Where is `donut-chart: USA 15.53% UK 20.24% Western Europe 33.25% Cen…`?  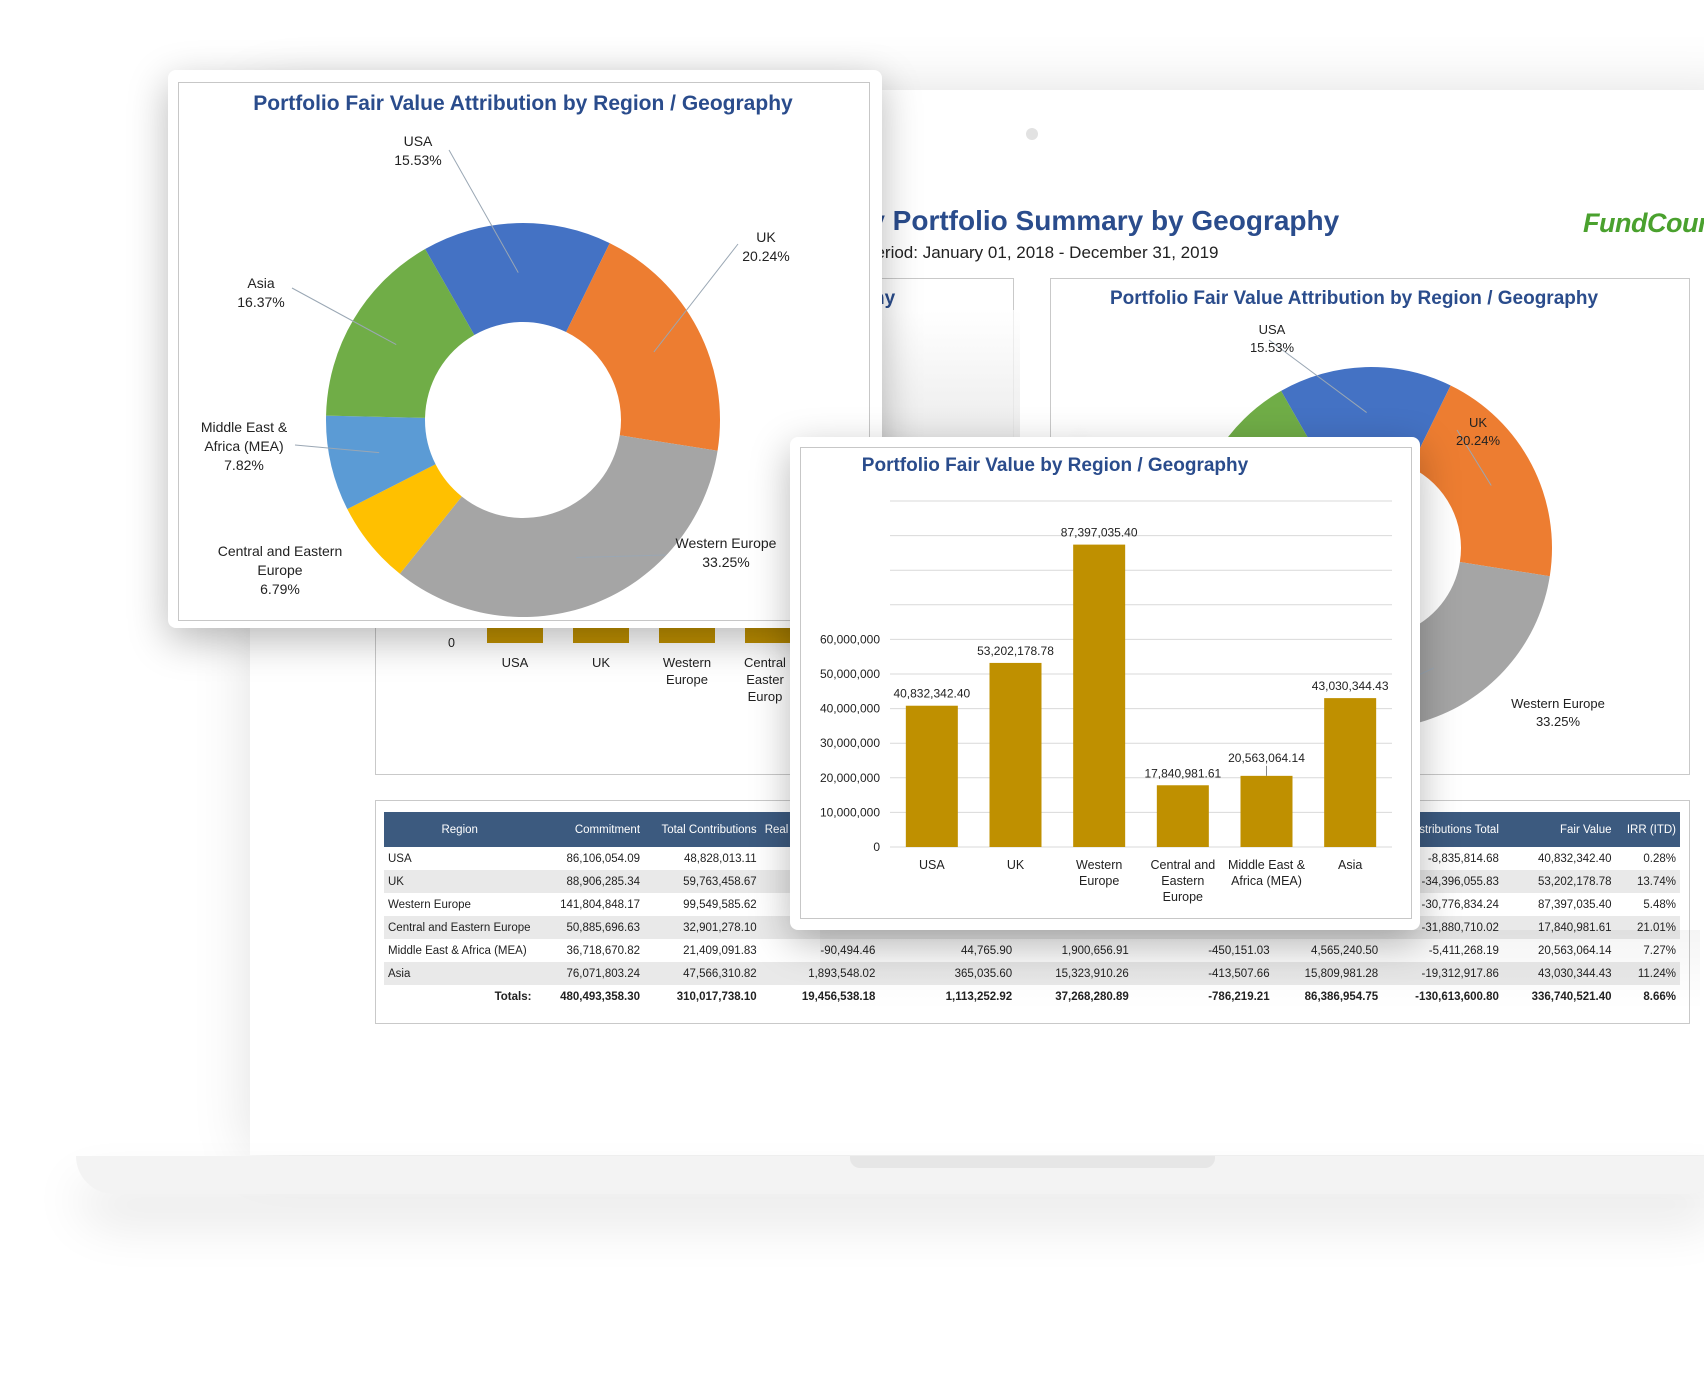
donut-chart: USA 15.53% UK 20.24% Western Europe 33.25% Cen… is located at coordinates (495, 375).